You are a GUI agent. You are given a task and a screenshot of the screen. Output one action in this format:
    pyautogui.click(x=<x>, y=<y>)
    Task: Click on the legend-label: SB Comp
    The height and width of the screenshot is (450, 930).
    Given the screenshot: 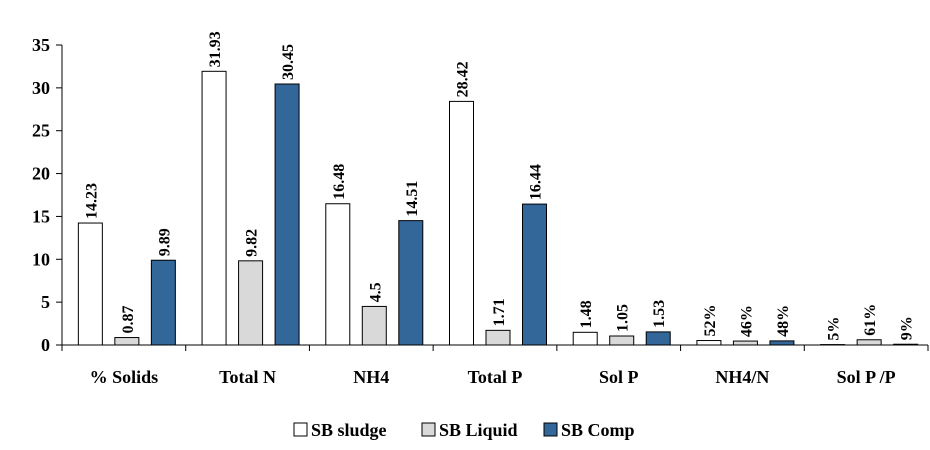 What is the action you would take?
    pyautogui.click(x=598, y=430)
    